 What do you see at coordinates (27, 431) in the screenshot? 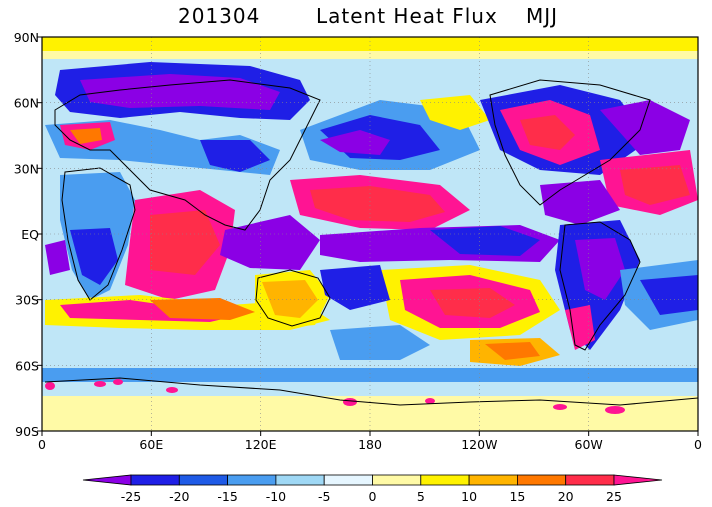
I see `lat-tick-label: 90S` at bounding box center [27, 431].